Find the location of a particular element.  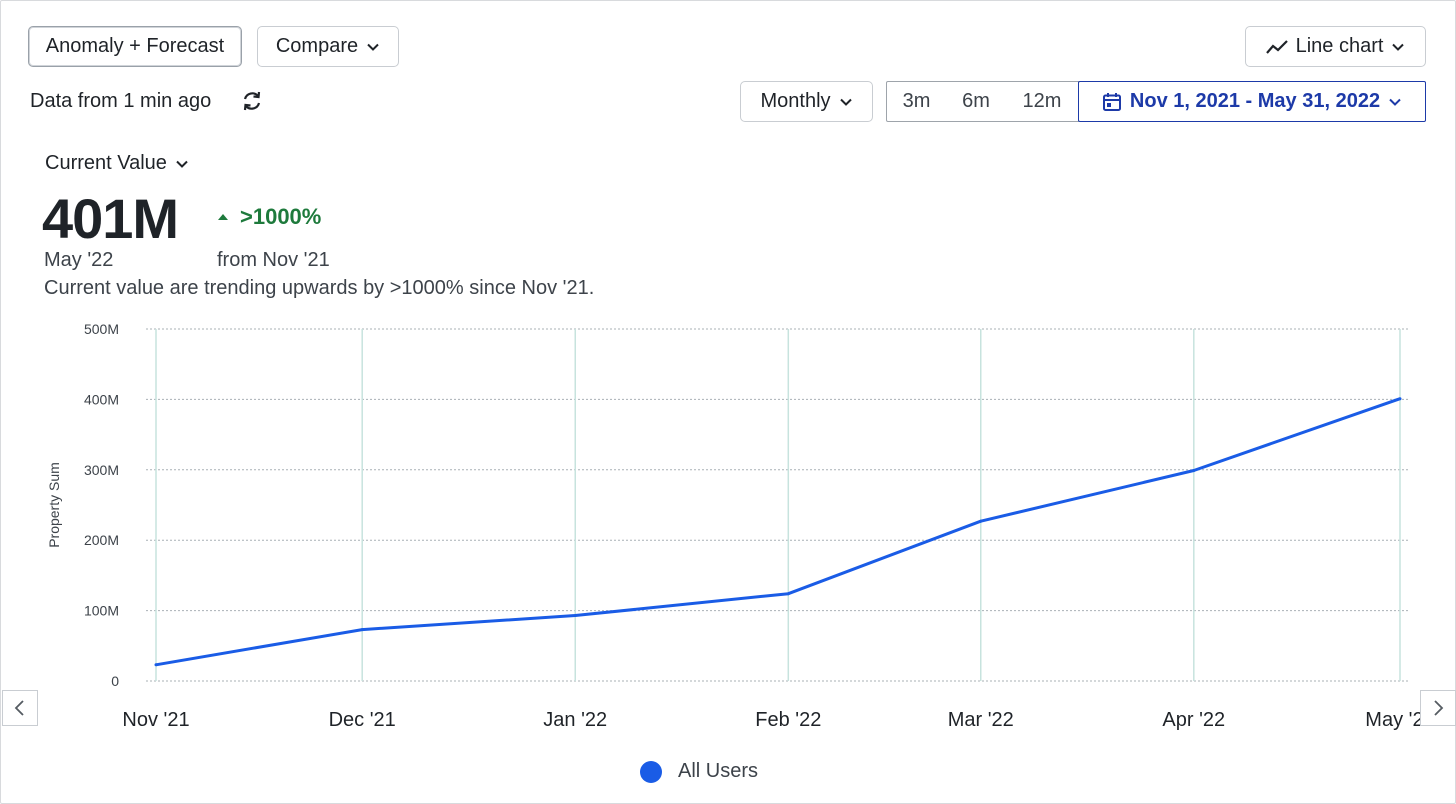

interval-dropdown: Monthly is located at coordinates (806, 101).